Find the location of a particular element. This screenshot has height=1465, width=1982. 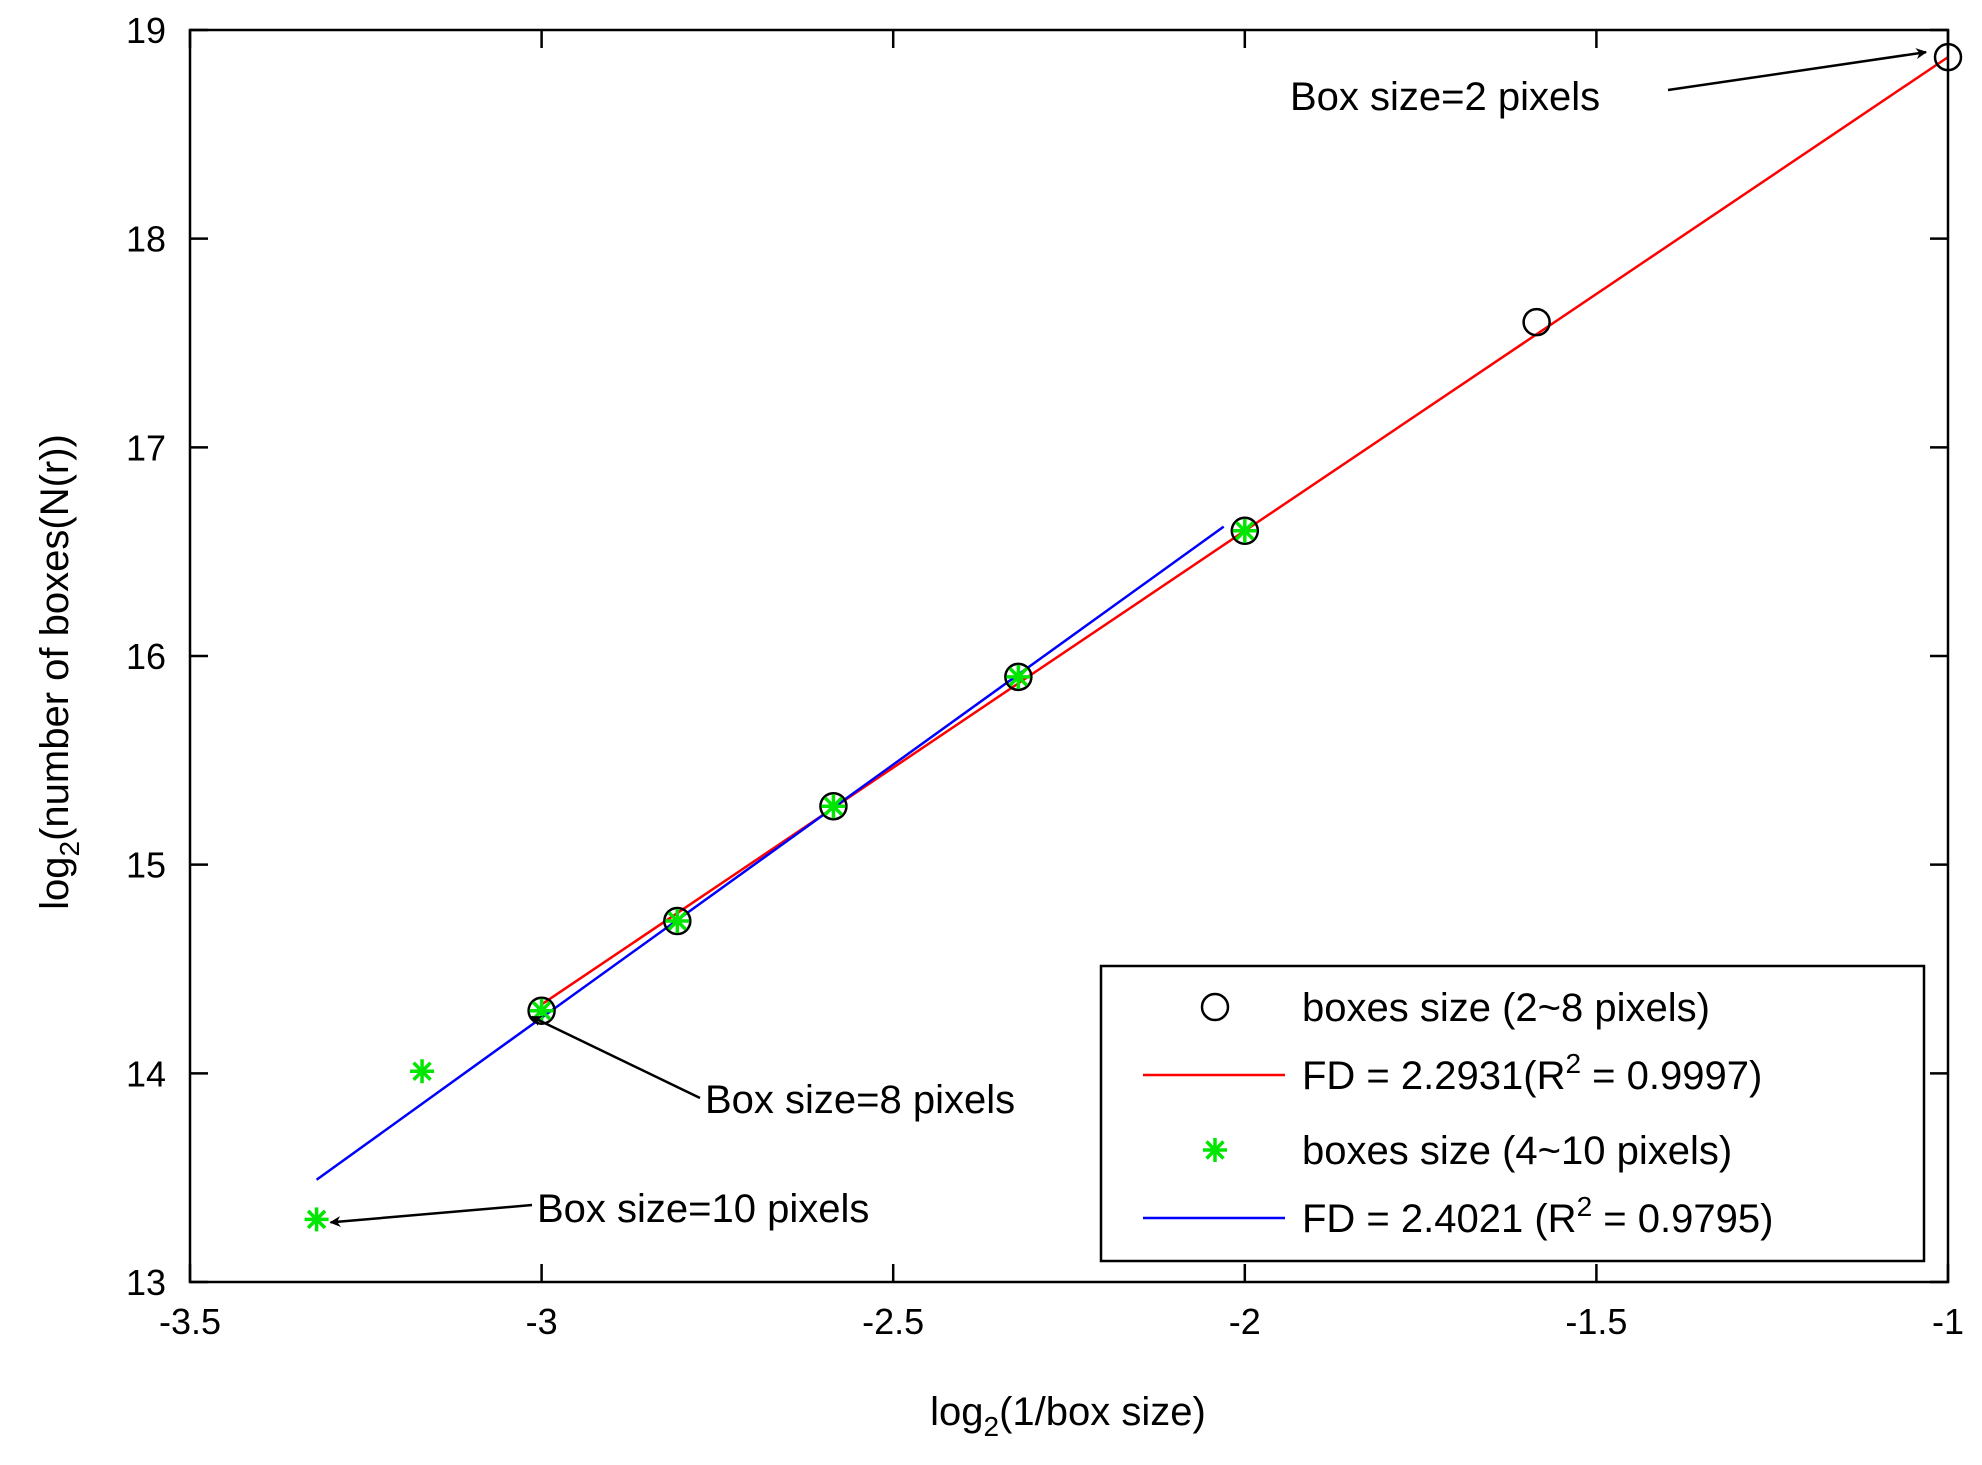

legend-box is located at coordinates (1512, 1113).